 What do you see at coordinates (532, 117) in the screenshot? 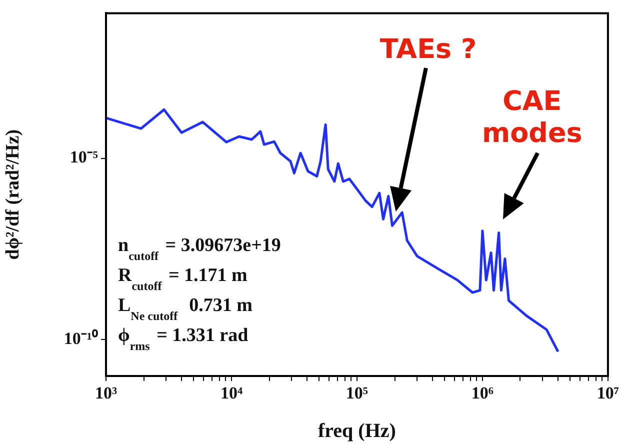
I see `annotation: CAE modes` at bounding box center [532, 117].